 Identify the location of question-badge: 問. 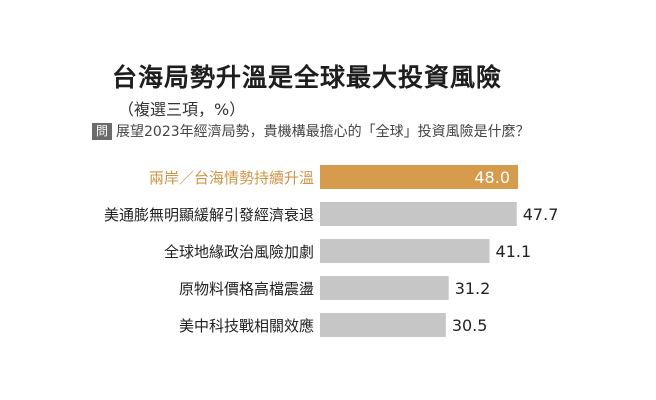
(102, 131).